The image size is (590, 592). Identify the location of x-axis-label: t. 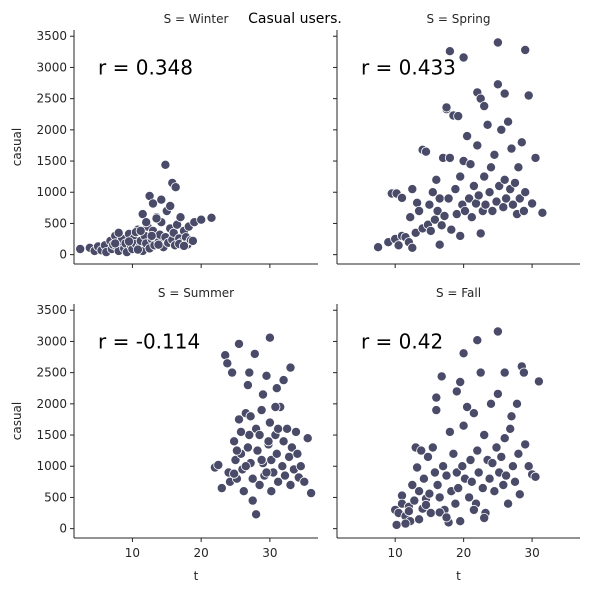
(196, 576).